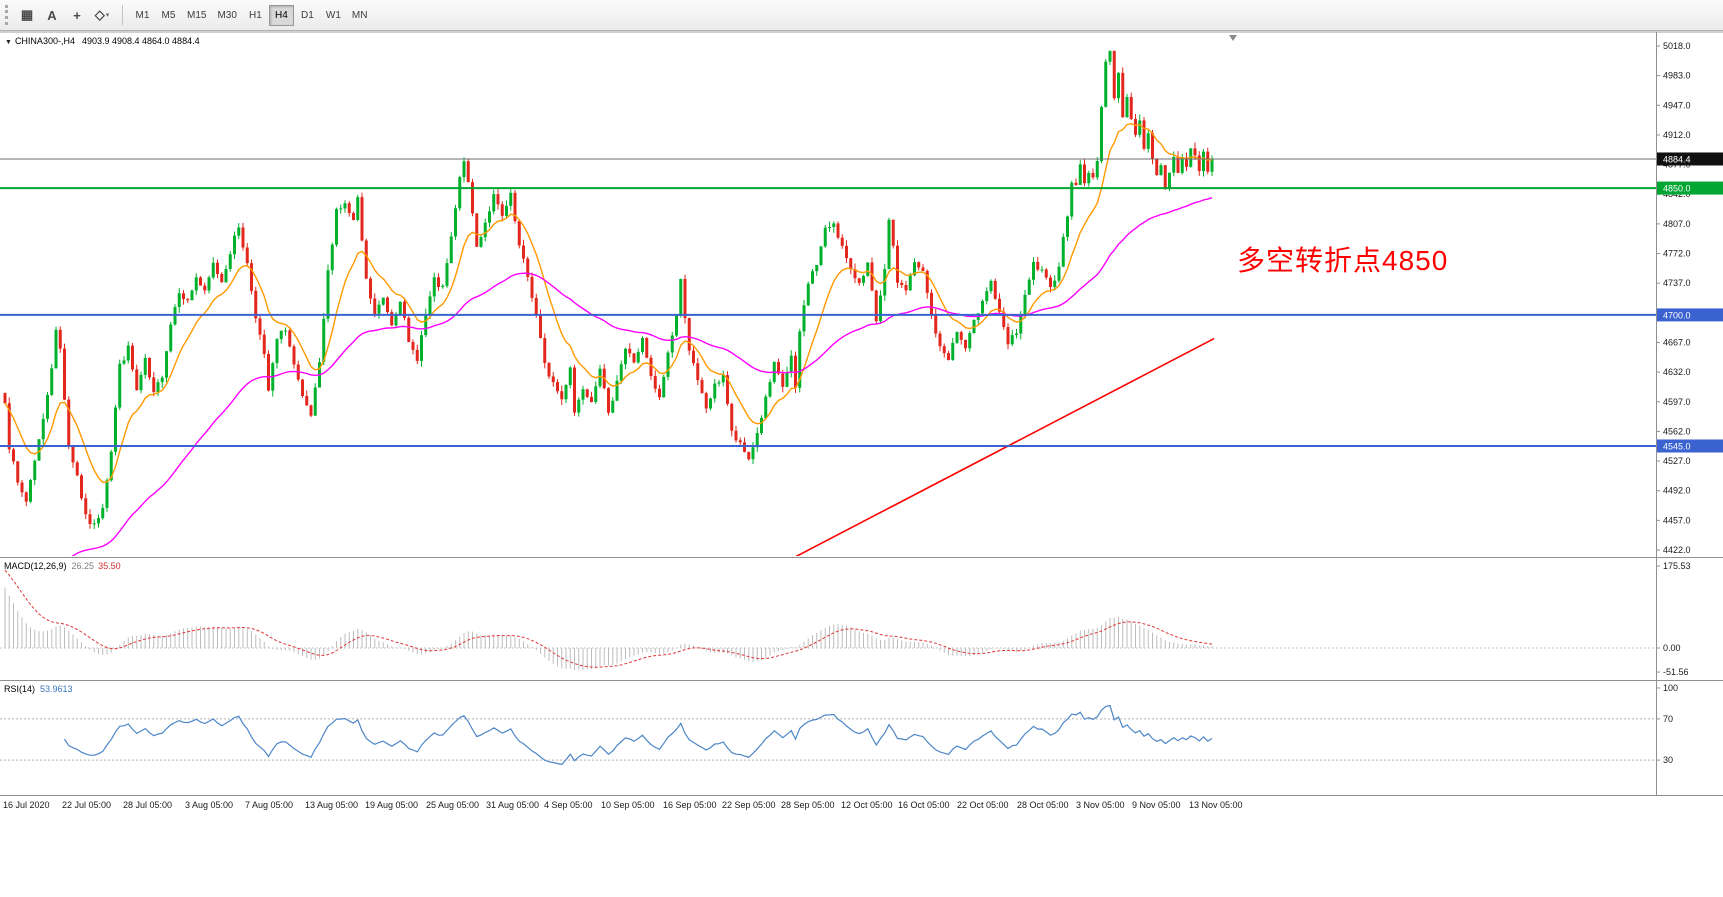 Image resolution: width=1723 pixels, height=897 pixels. Describe the element at coordinates (1668, 719) in the screenshot. I see `svg-text: 70` at that location.